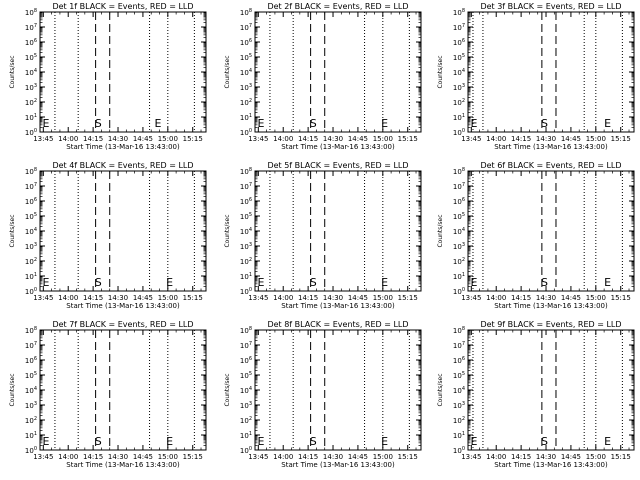 The width and height of the screenshot is (640, 480). I want to click on panel-title: Det 2f BLACK = Events, RED = LLD, so click(337, 6).